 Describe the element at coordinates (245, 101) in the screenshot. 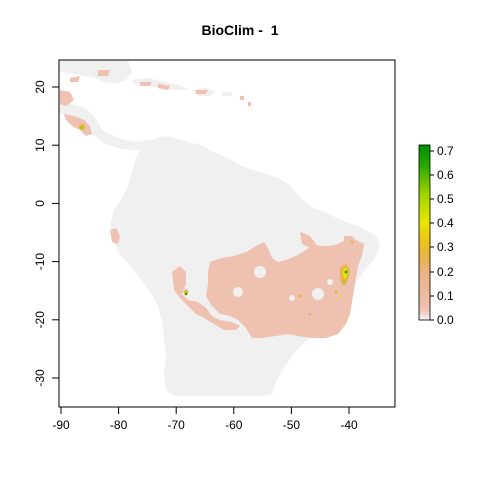

I see `suitability-antilles` at that location.